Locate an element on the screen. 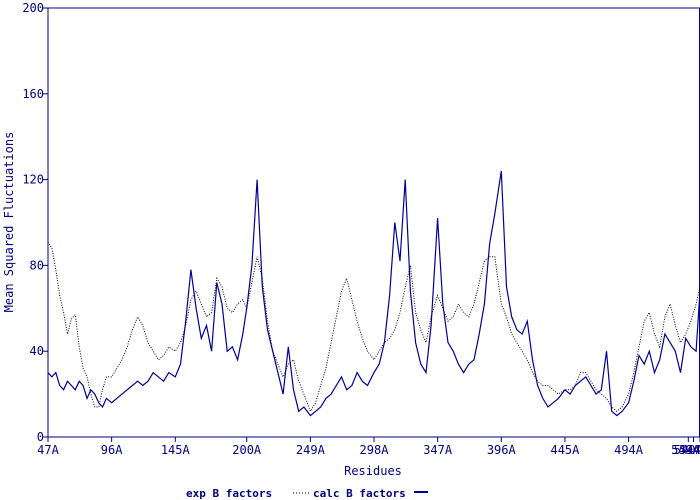 The image size is (700, 500). y-ticks: 0 40 80 120 160 200 is located at coordinates (35, 222).